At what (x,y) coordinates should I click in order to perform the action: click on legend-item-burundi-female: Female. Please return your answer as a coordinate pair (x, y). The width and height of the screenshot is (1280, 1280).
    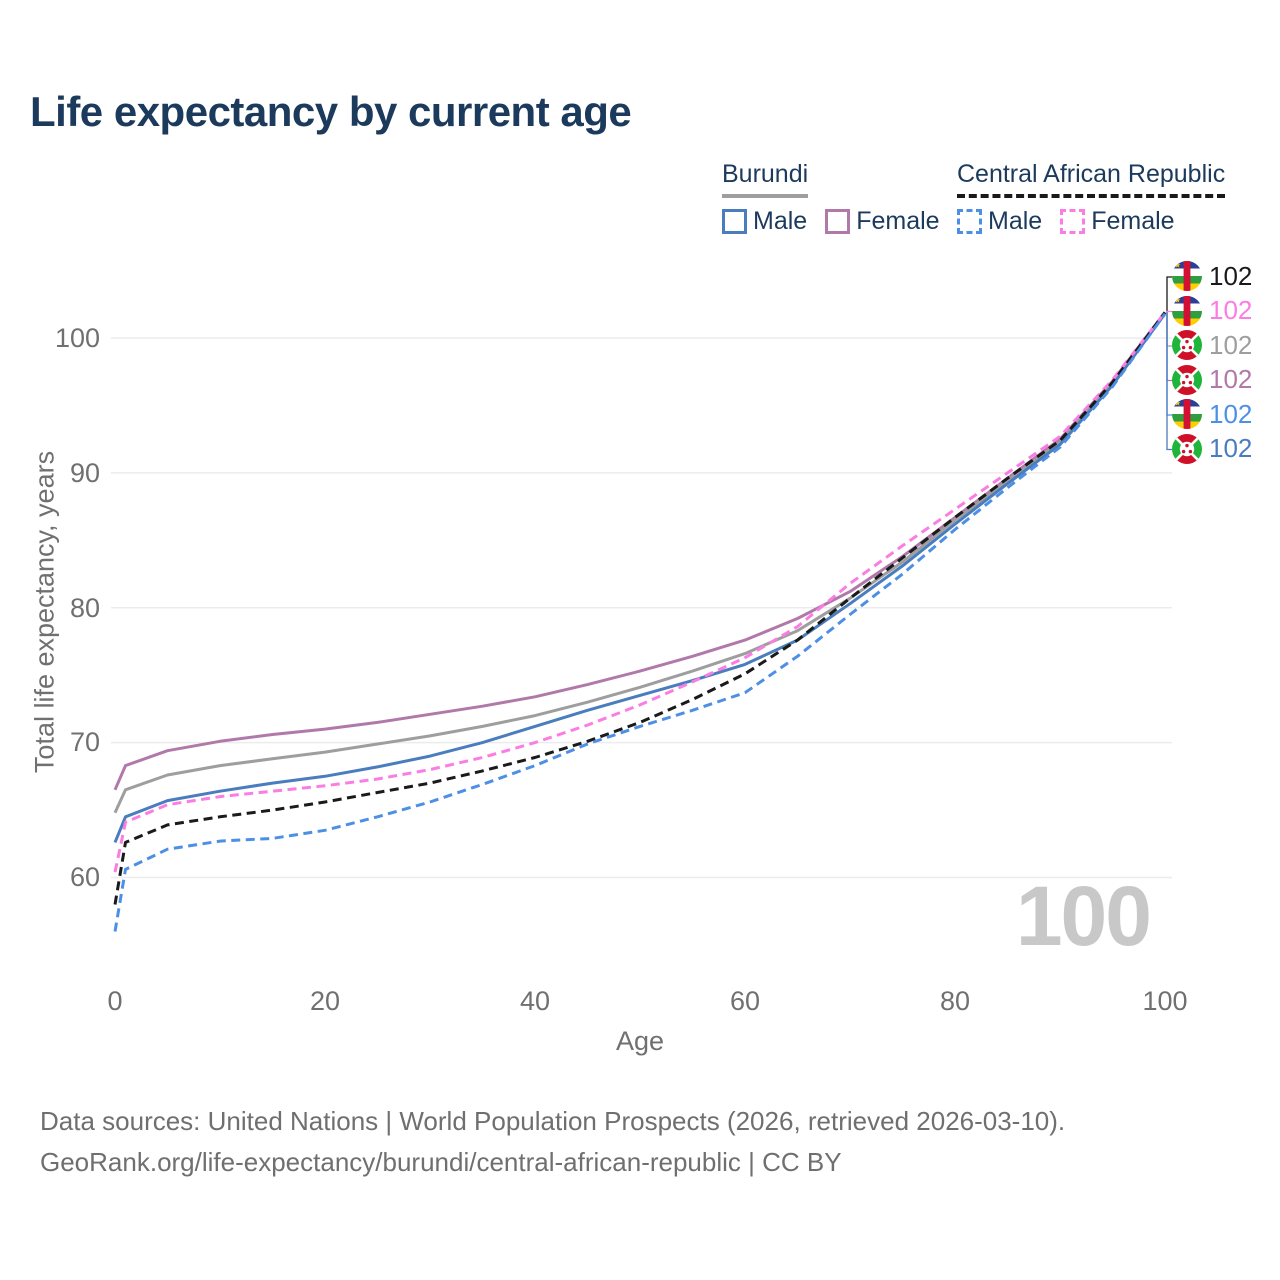
    Looking at the image, I should click on (882, 221).